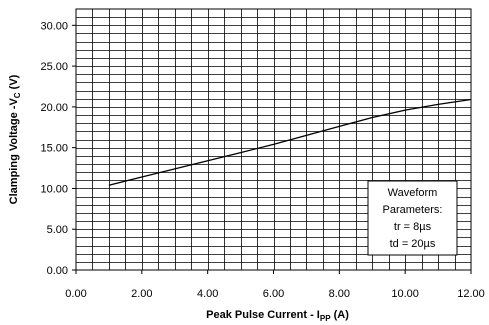  What do you see at coordinates (54, 189) in the screenshot?
I see `y-tick-label: 10.00` at bounding box center [54, 189].